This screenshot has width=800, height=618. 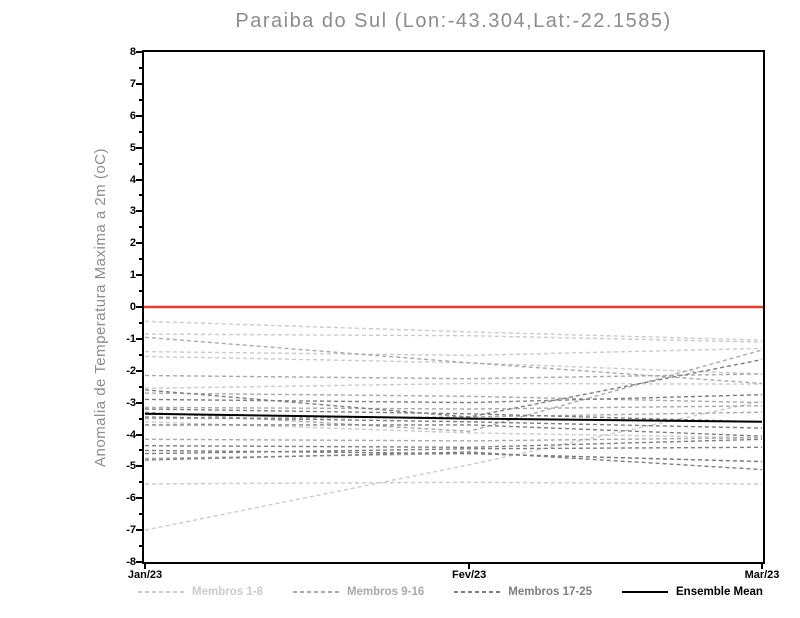 I want to click on legend-label: Membros 9-16, so click(x=385, y=592).